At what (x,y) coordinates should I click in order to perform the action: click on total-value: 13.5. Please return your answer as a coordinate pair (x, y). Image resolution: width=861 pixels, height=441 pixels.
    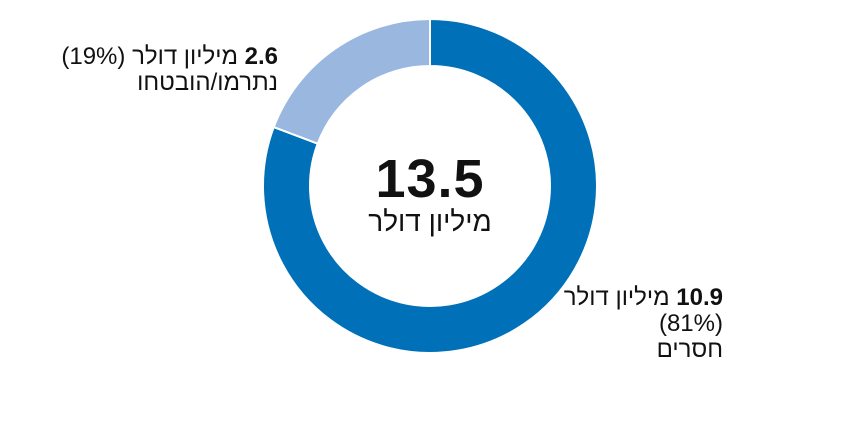
    Looking at the image, I should click on (430, 179).